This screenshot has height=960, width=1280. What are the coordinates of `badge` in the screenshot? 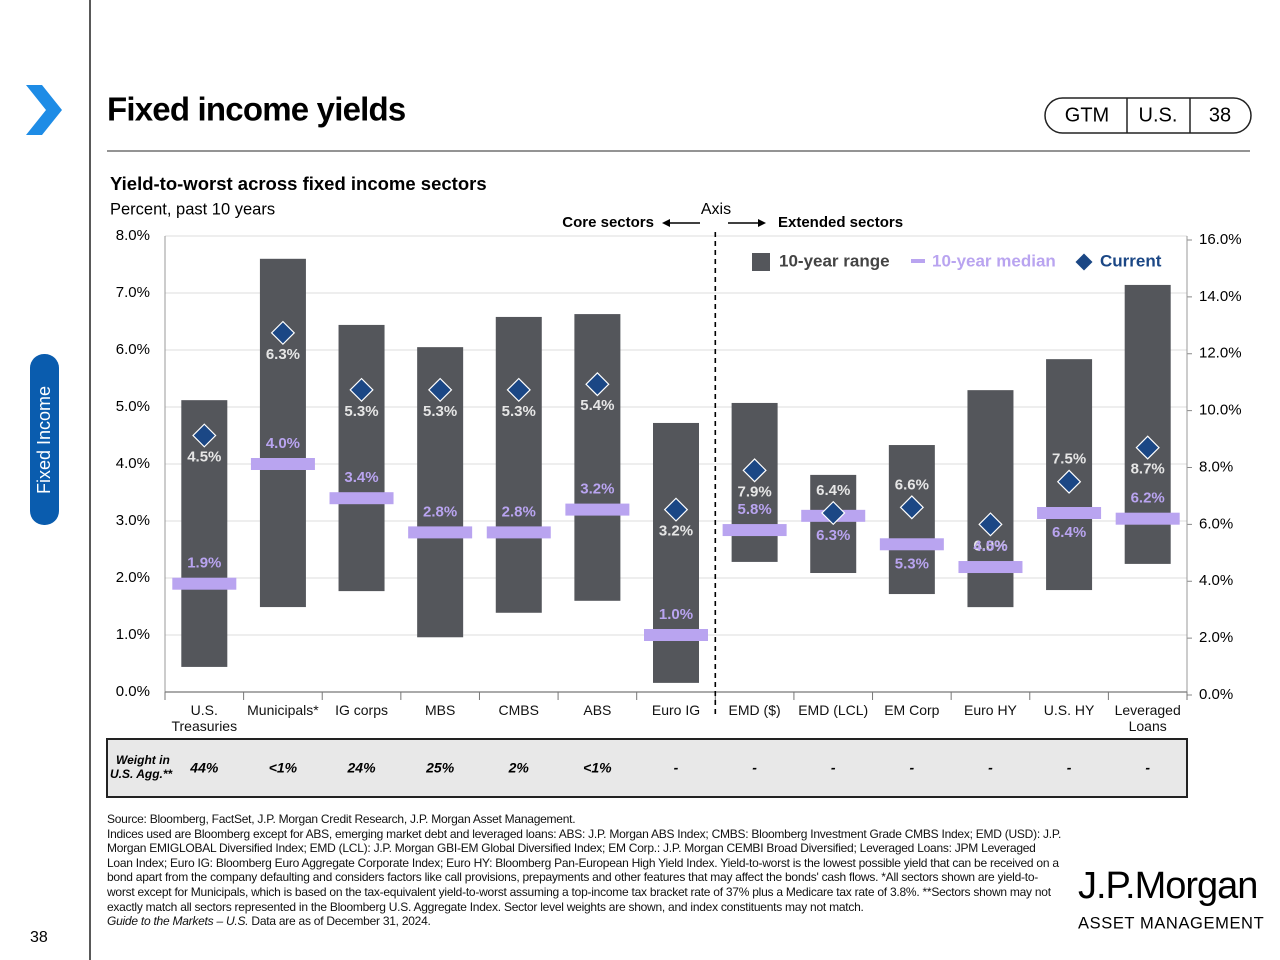 It's located at (1148, 115).